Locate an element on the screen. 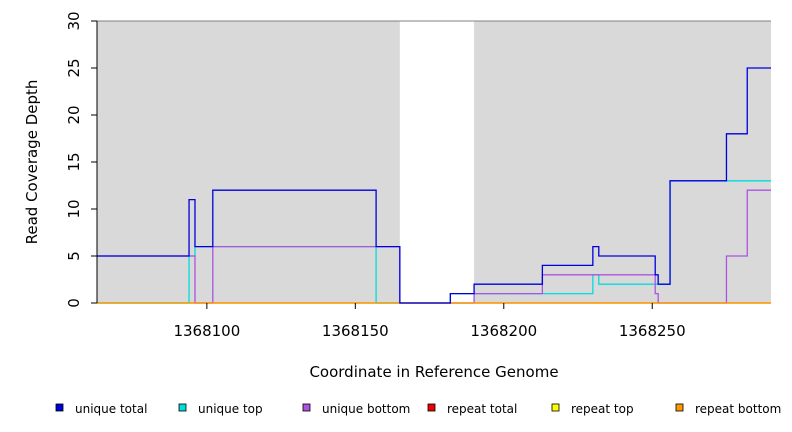 This screenshot has width=792, height=432. y-tick-label-5: 5 is located at coordinates (74, 256).